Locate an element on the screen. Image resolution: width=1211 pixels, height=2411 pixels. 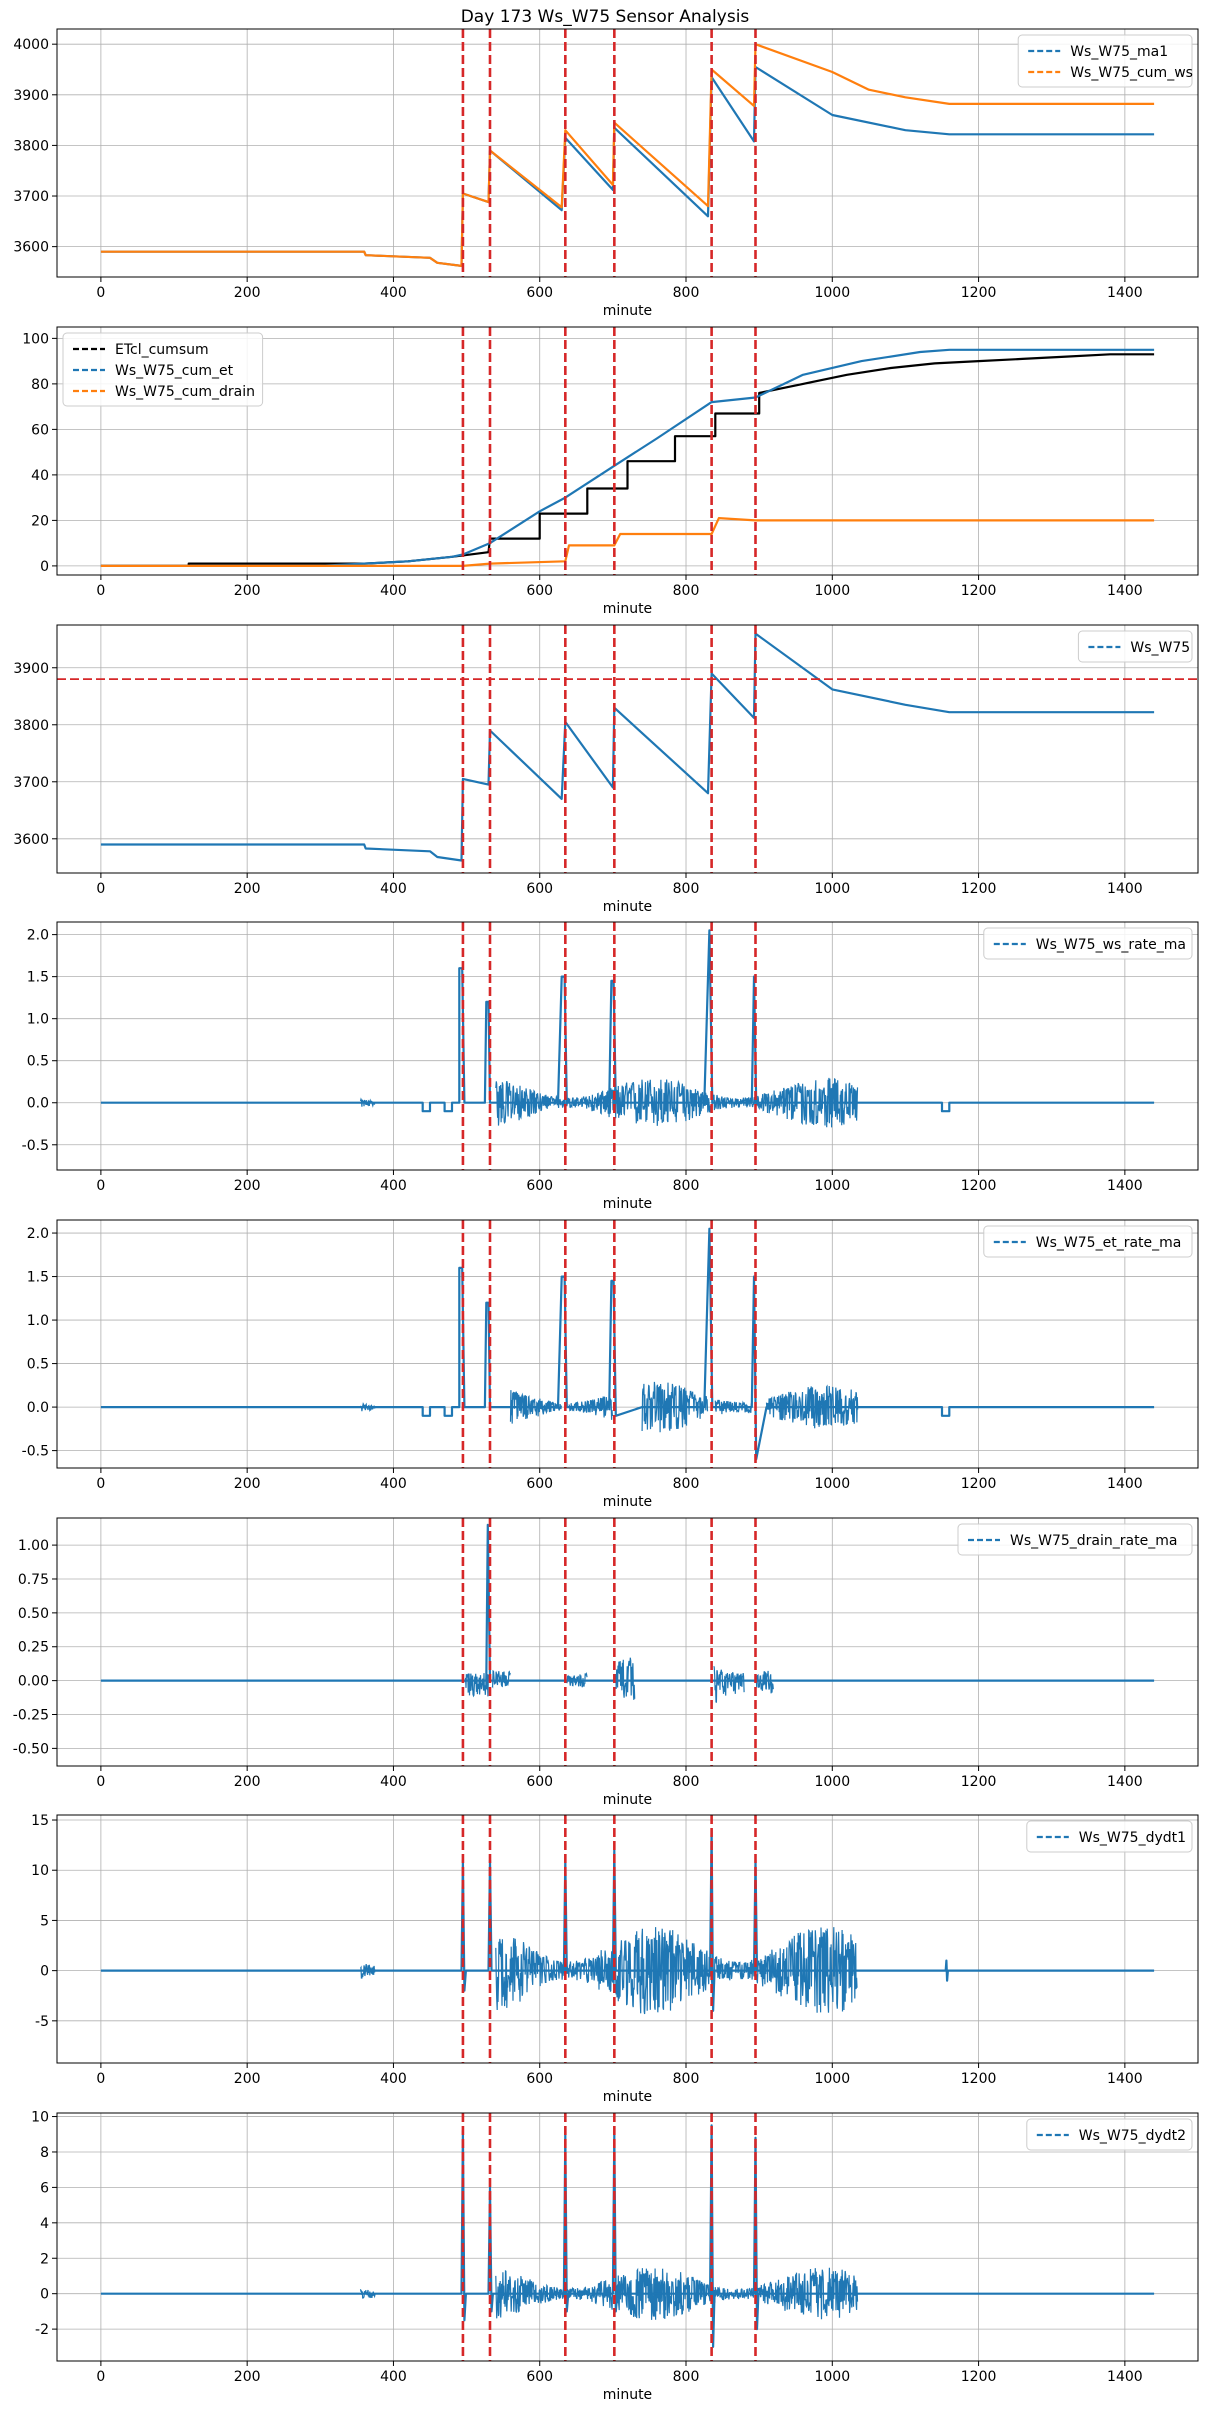
y-tick-label: 60 is located at coordinates (40, 430).